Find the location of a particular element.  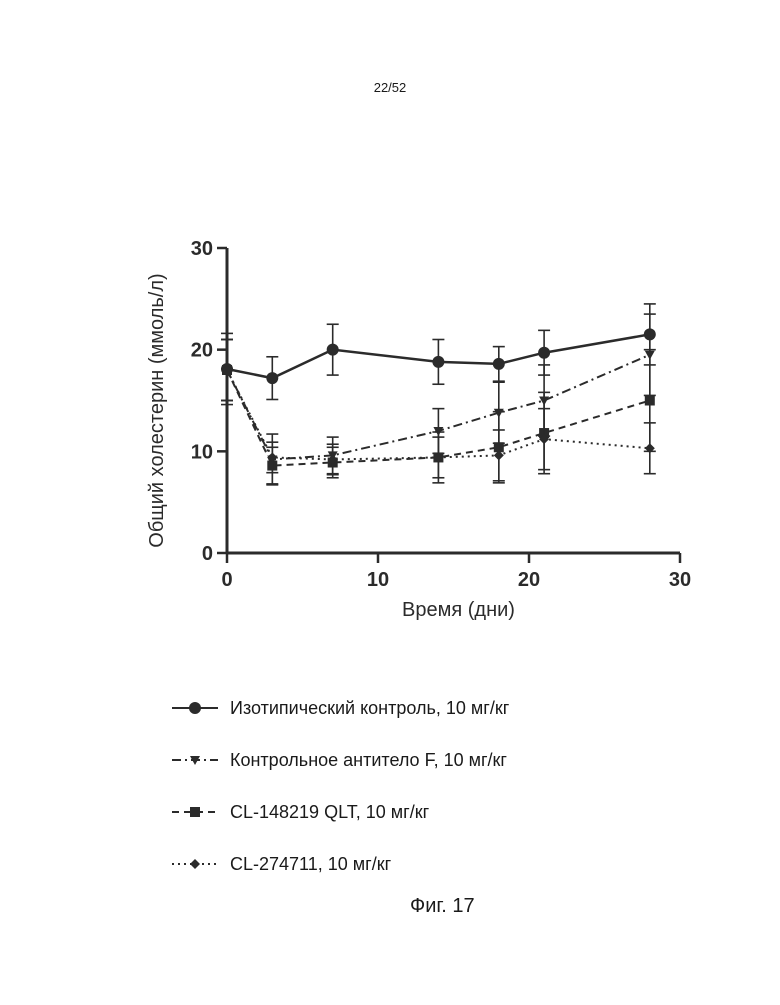

x-axis-label: Время (дни) is located at coordinates (458, 610).